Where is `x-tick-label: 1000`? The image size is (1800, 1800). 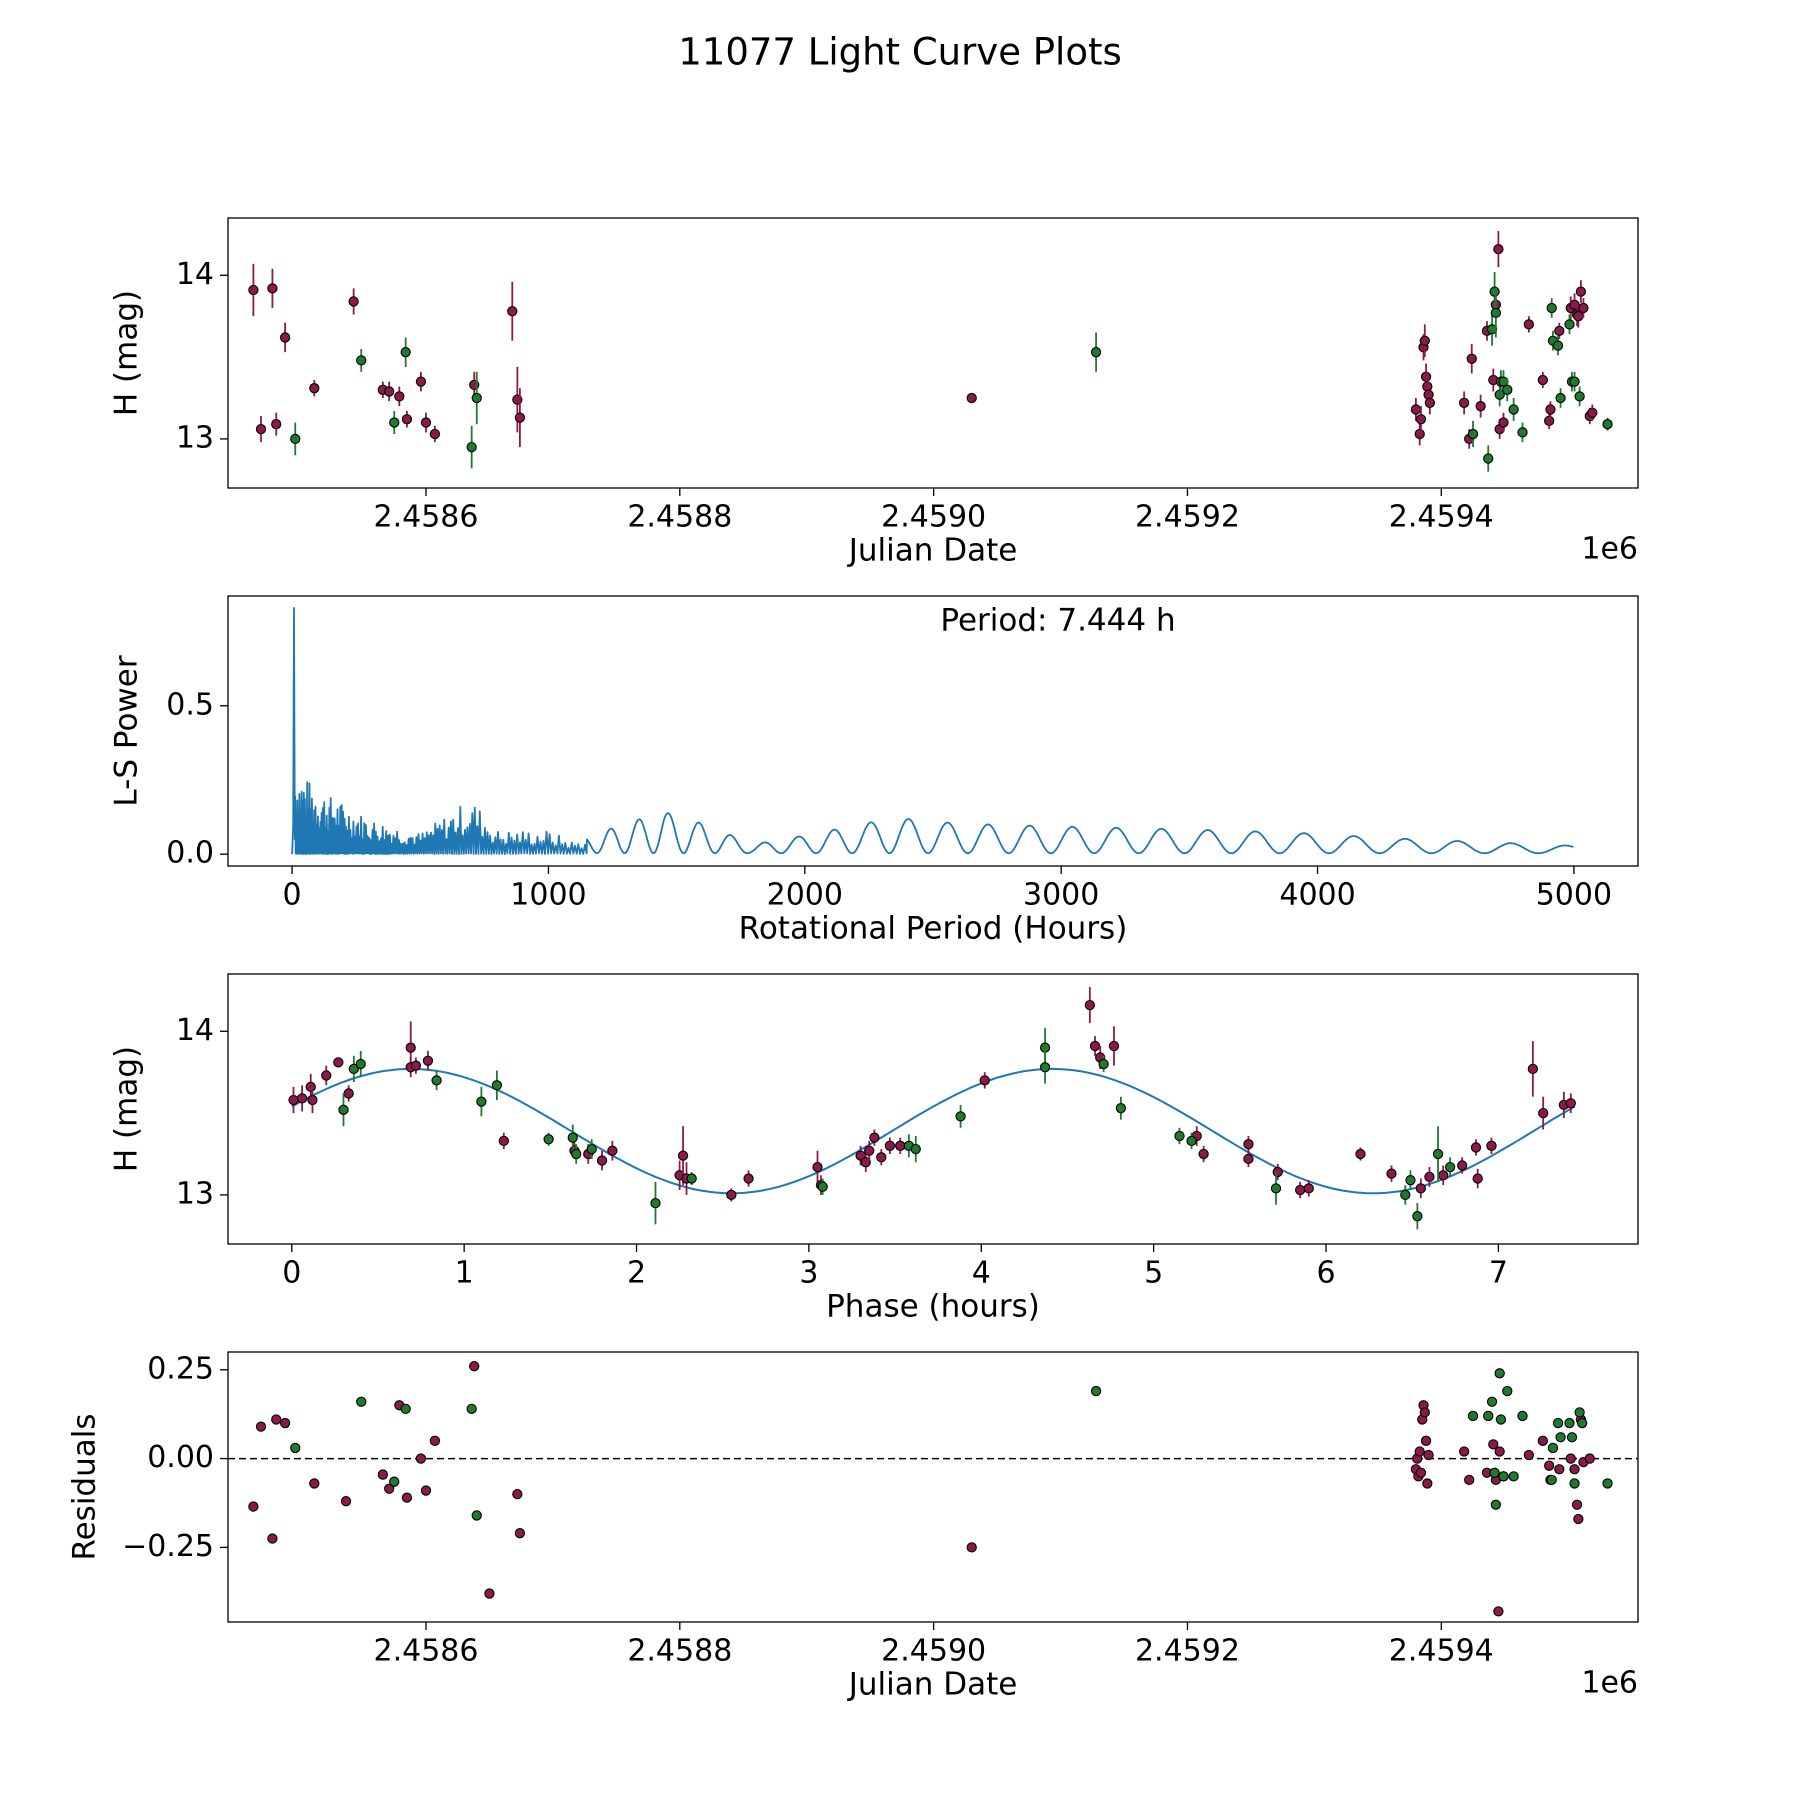
x-tick-label: 1000 is located at coordinates (548, 895).